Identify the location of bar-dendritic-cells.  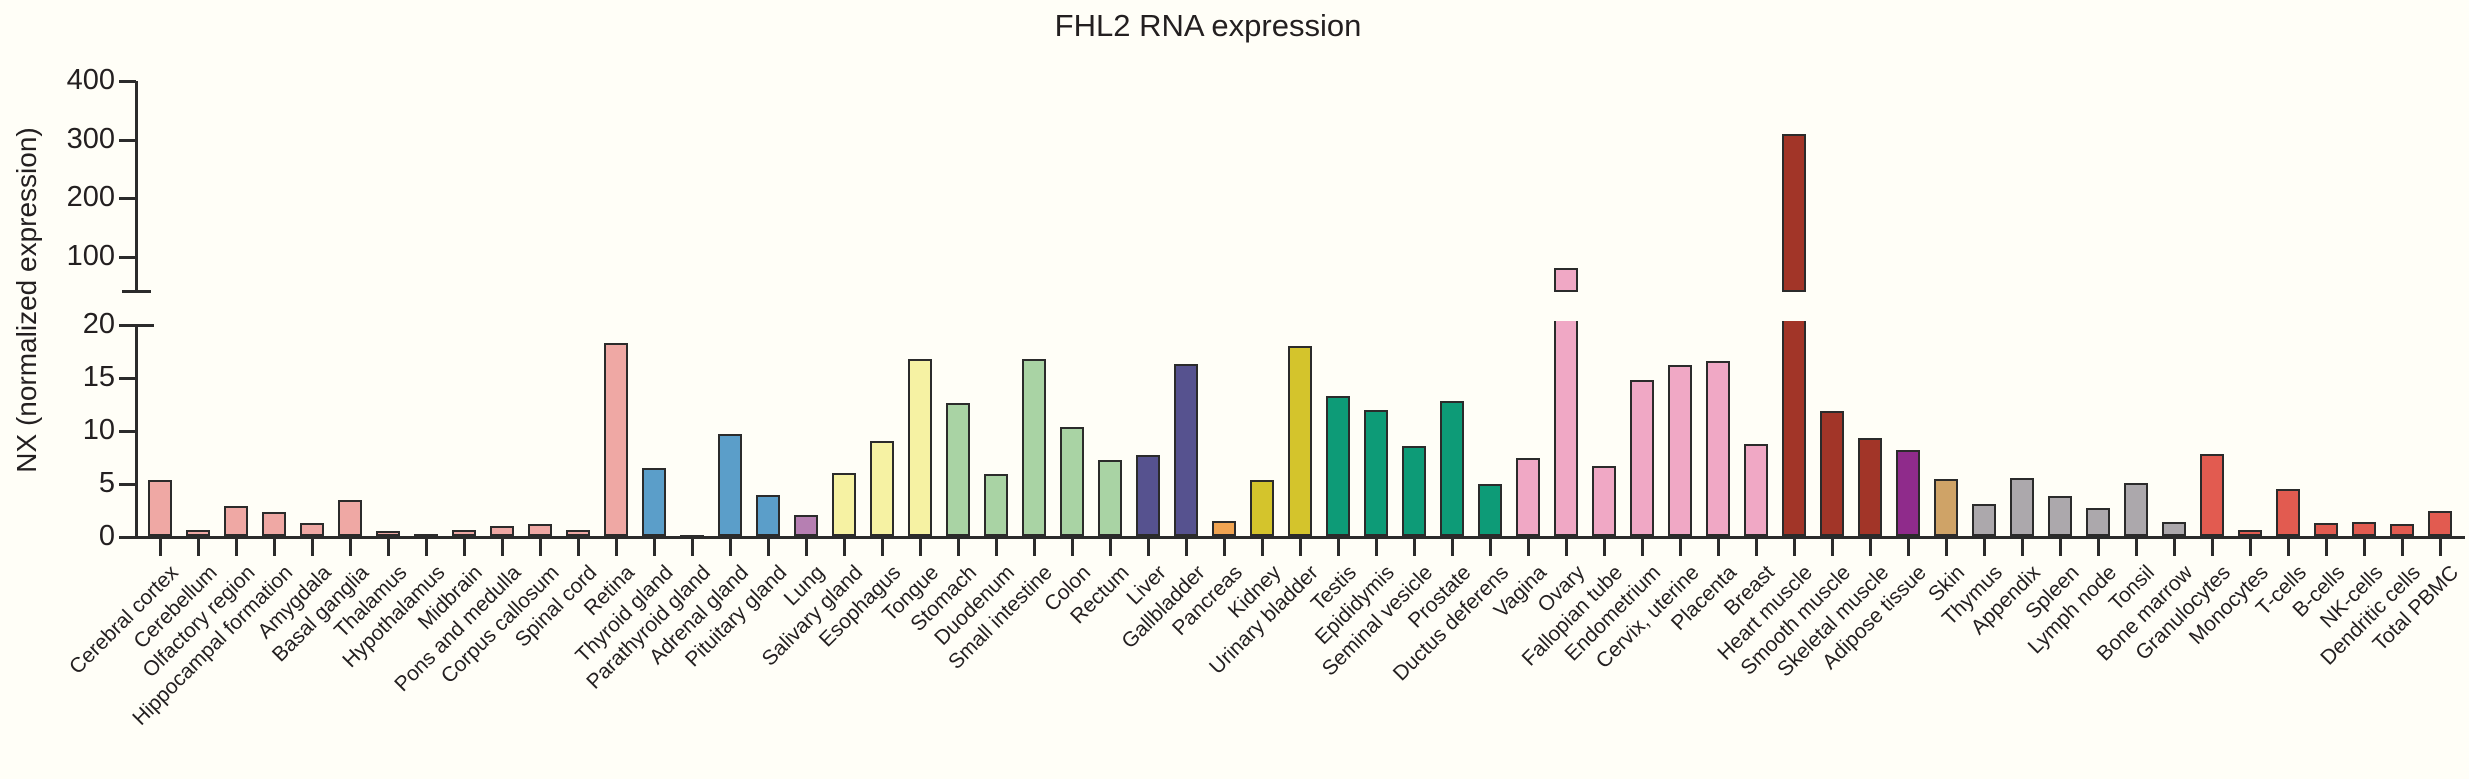
(2402, 530).